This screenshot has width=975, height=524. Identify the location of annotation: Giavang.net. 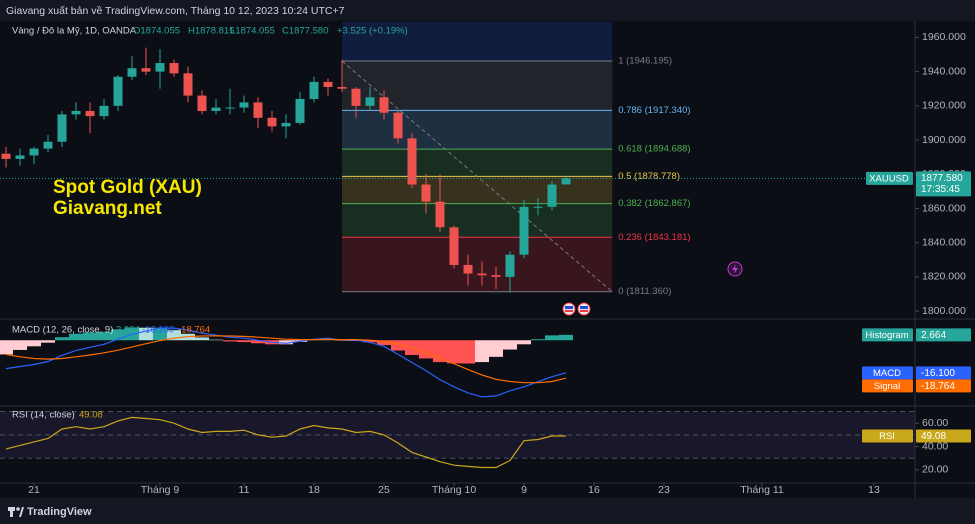
(107, 208).